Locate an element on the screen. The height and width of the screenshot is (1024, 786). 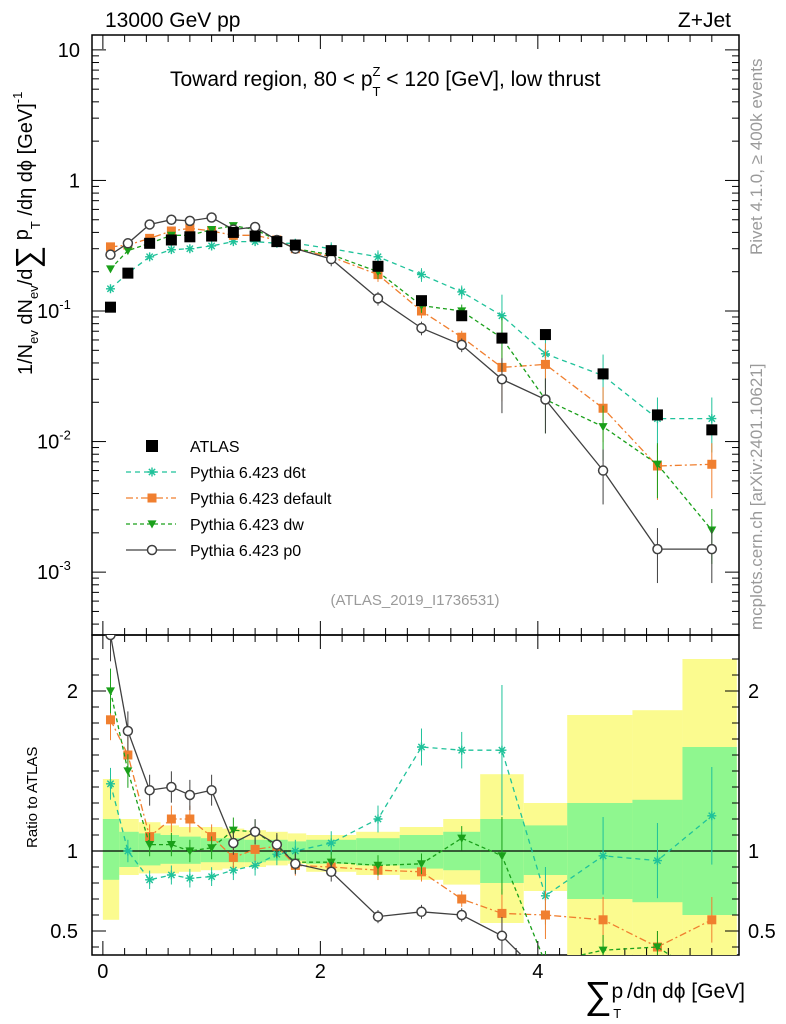
legend-label-atlas: ATLAS is located at coordinates (215, 447).